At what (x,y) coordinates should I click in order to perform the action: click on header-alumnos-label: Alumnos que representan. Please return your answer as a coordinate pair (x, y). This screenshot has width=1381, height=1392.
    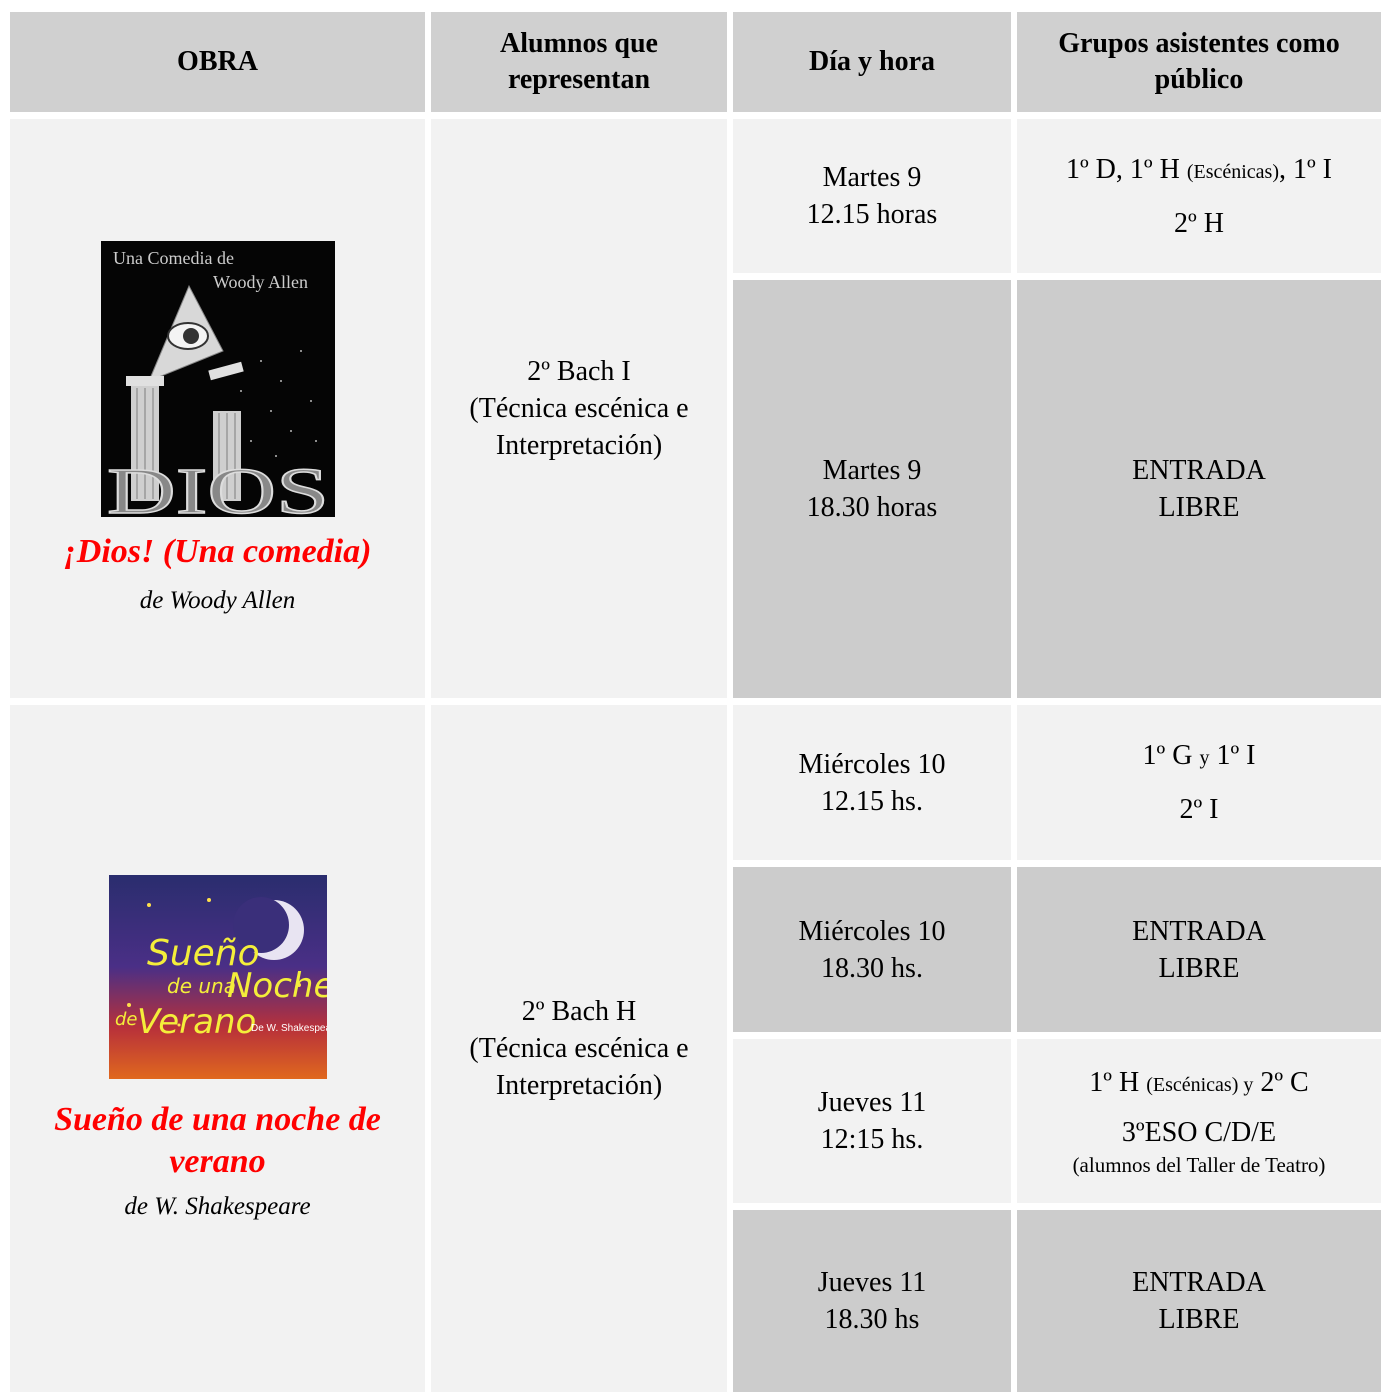
    Looking at the image, I should click on (579, 61).